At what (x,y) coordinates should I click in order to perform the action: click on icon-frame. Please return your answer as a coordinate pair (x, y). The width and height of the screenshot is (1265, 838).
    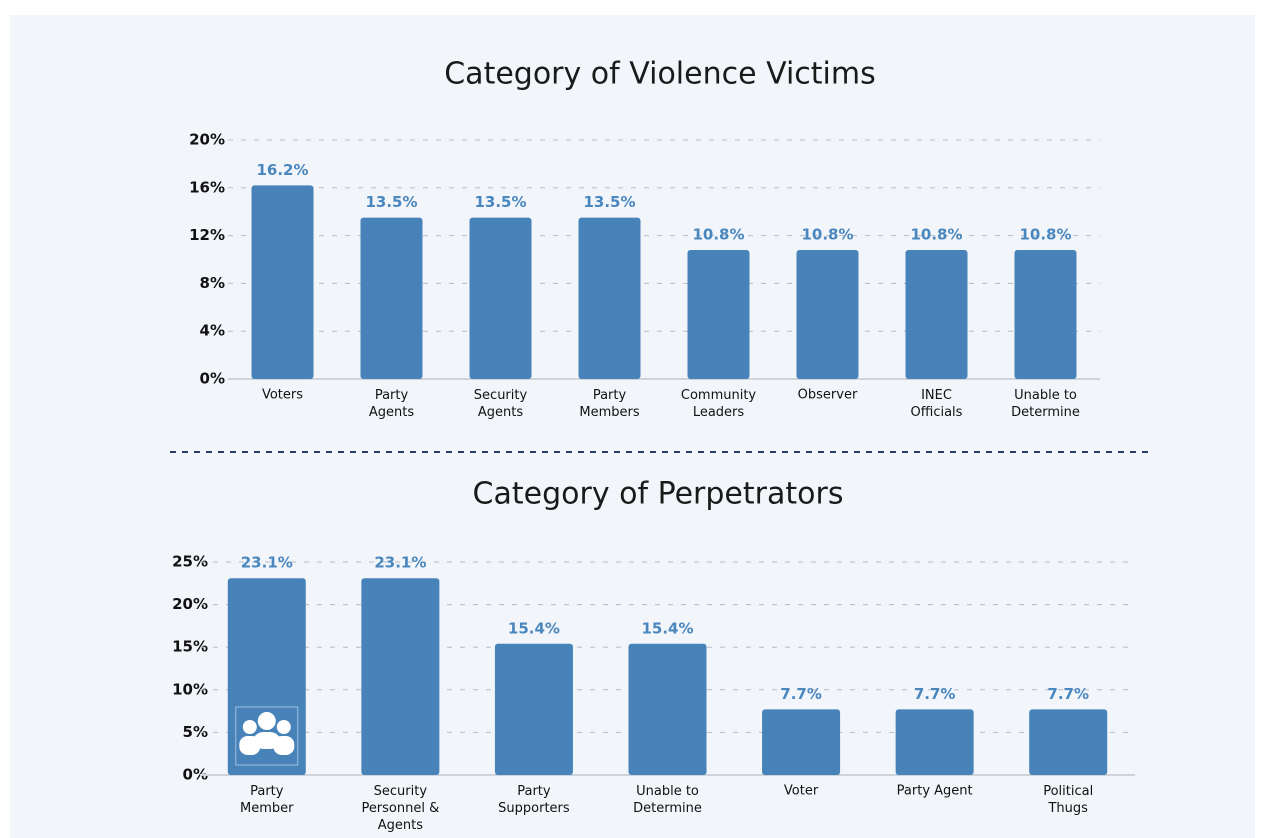
    Looking at the image, I should click on (267, 736).